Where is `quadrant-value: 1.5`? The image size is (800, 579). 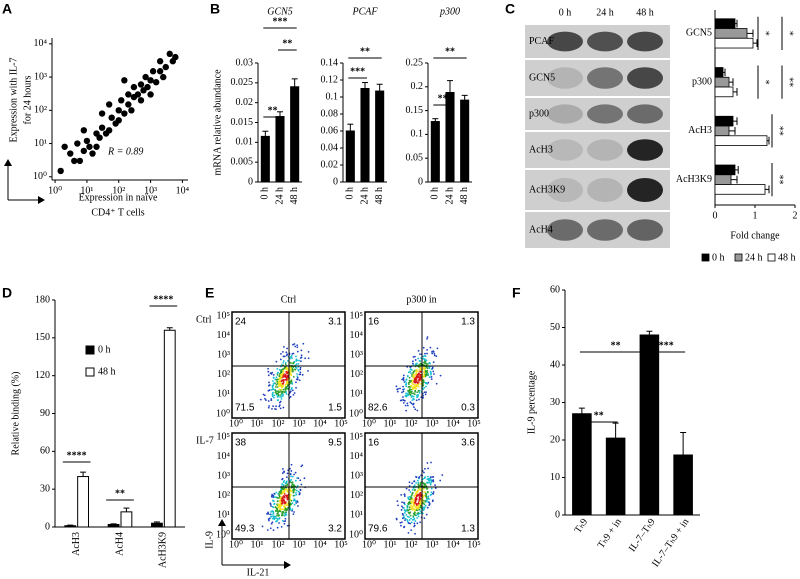 quadrant-value: 1.5 is located at coordinates (335, 408).